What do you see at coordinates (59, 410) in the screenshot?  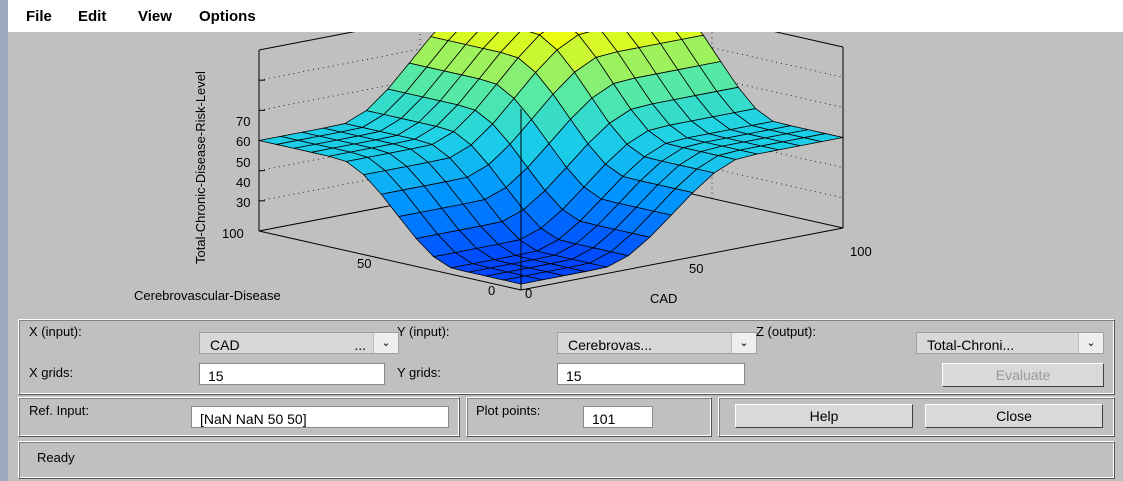 I see `ref-input-label: Ref. Input:` at bounding box center [59, 410].